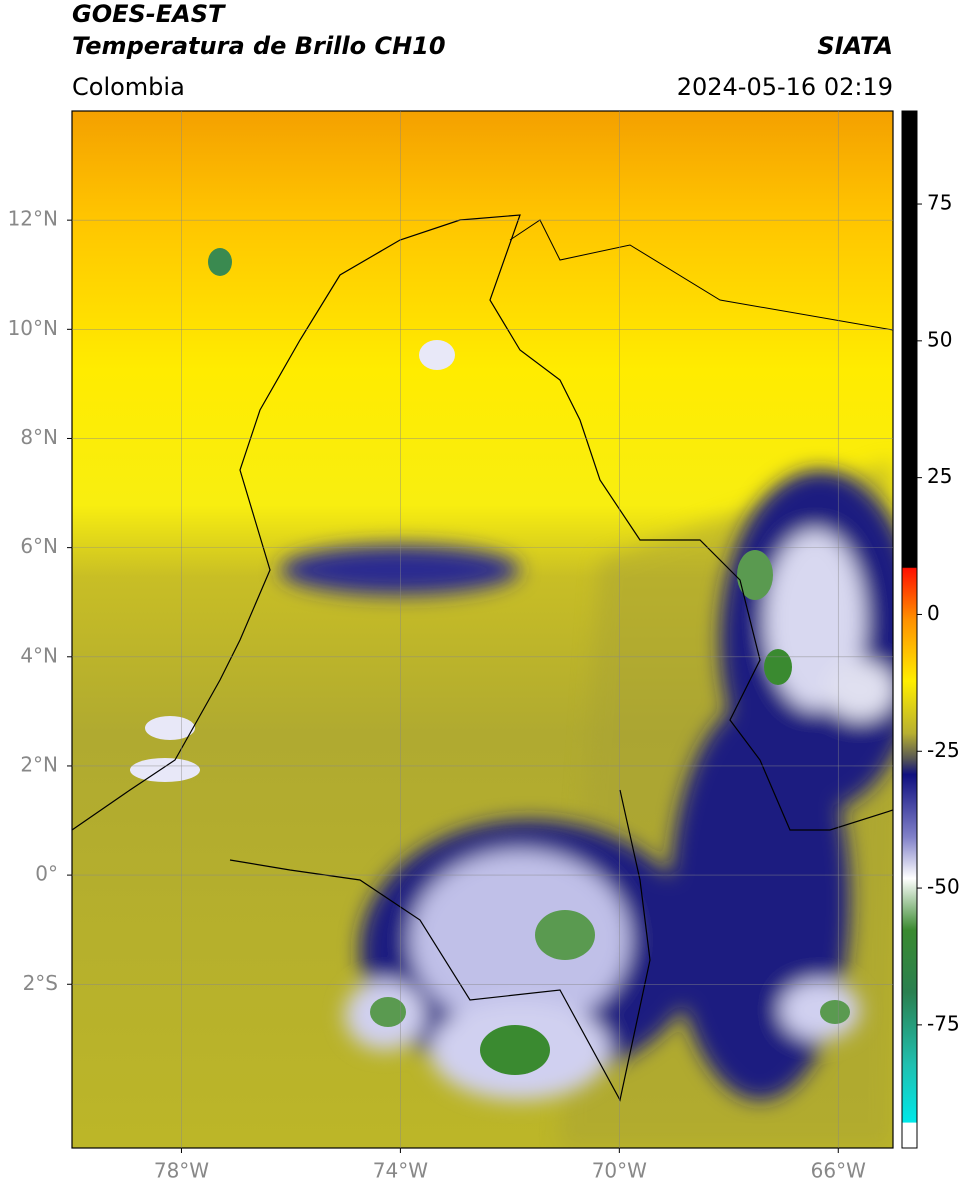 This screenshot has width=966, height=1190. Describe the element at coordinates (181, 1171) in the screenshot. I see `x-tick-label: 78°W` at that location.